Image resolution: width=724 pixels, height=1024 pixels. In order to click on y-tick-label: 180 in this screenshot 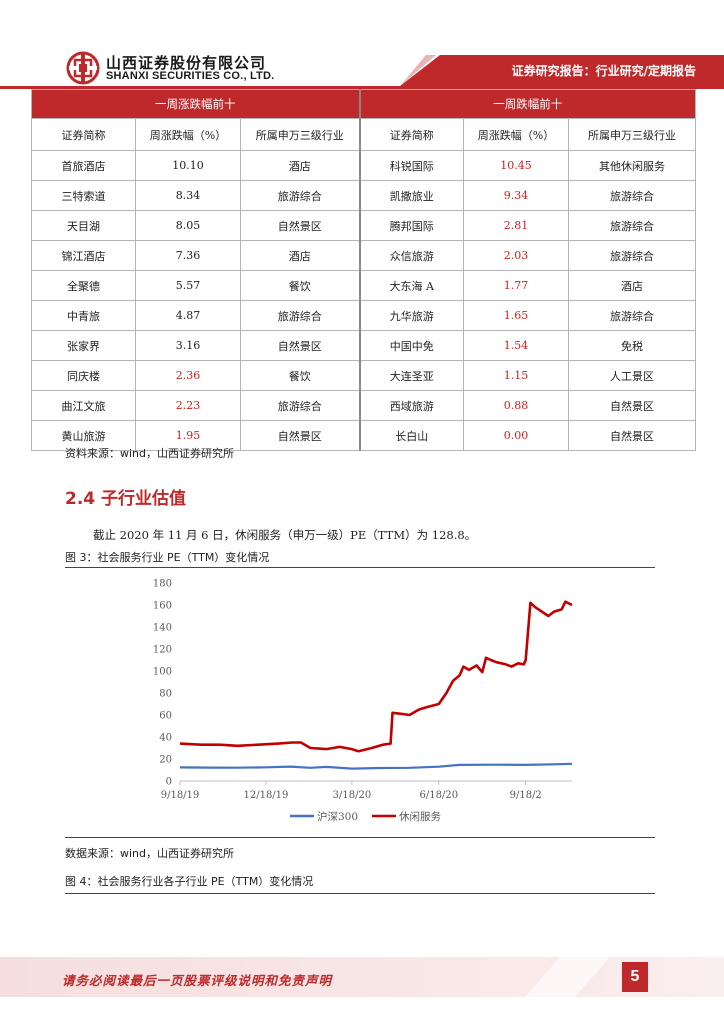, I will do `click(162, 584)`.